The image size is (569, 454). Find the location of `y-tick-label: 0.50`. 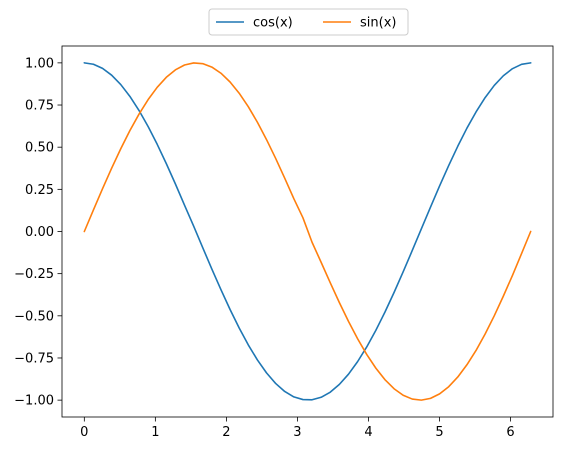

y-tick-label: 0.50 is located at coordinates (39, 148).